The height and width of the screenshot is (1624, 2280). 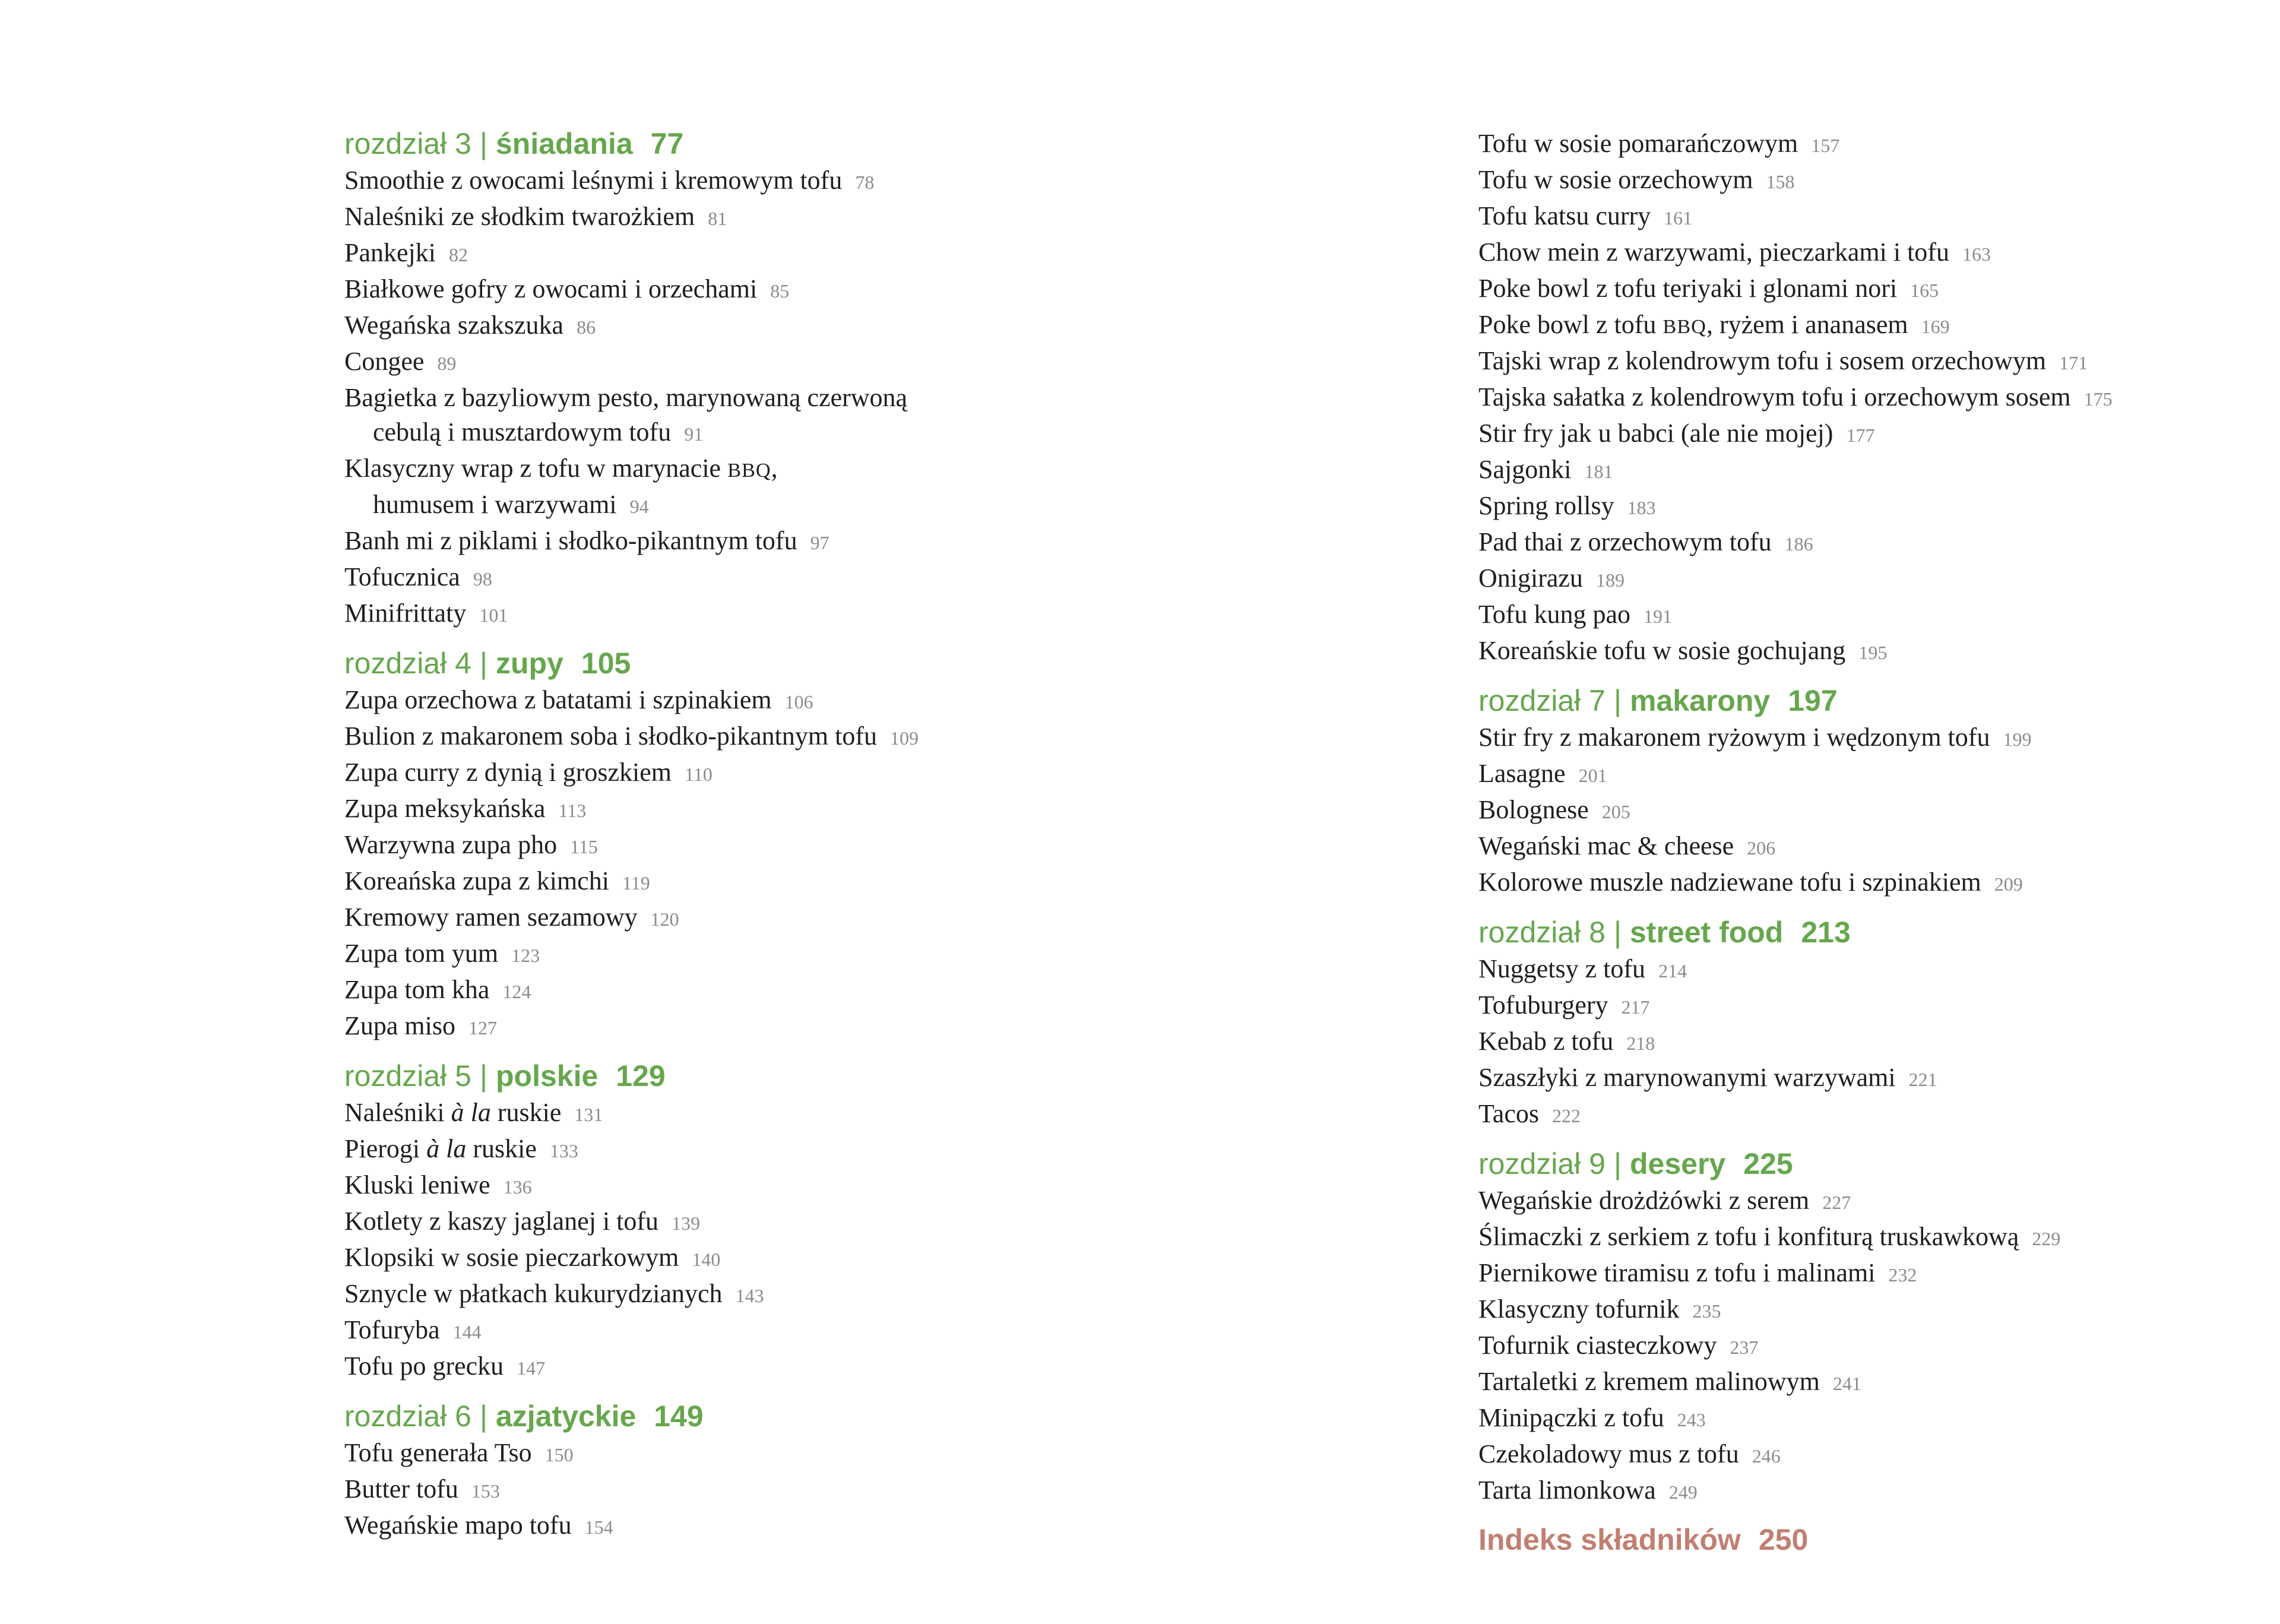 What do you see at coordinates (1877, 217) in the screenshot?
I see `toc-entry: Tofu katsu curry 161` at bounding box center [1877, 217].